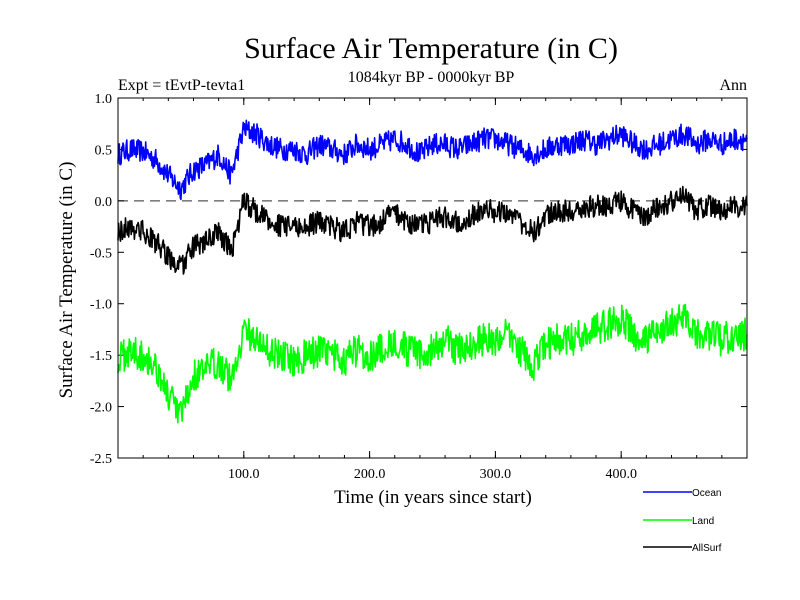  Describe the element at coordinates (432, 230) in the screenshot. I see `series-line-allsurf` at that location.